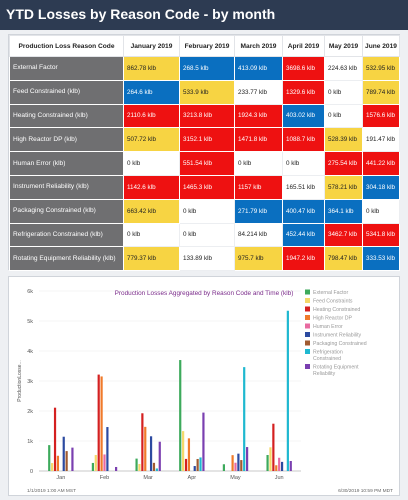  Describe the element at coordinates (258, 187) in the screenshot. I see `value-cell: 1157 klb` at that location.